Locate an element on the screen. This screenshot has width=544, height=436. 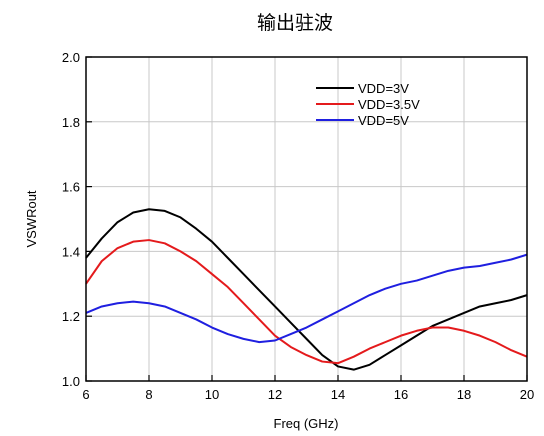
x-axis-label: Freq (GHz) is located at coordinates (306, 423).